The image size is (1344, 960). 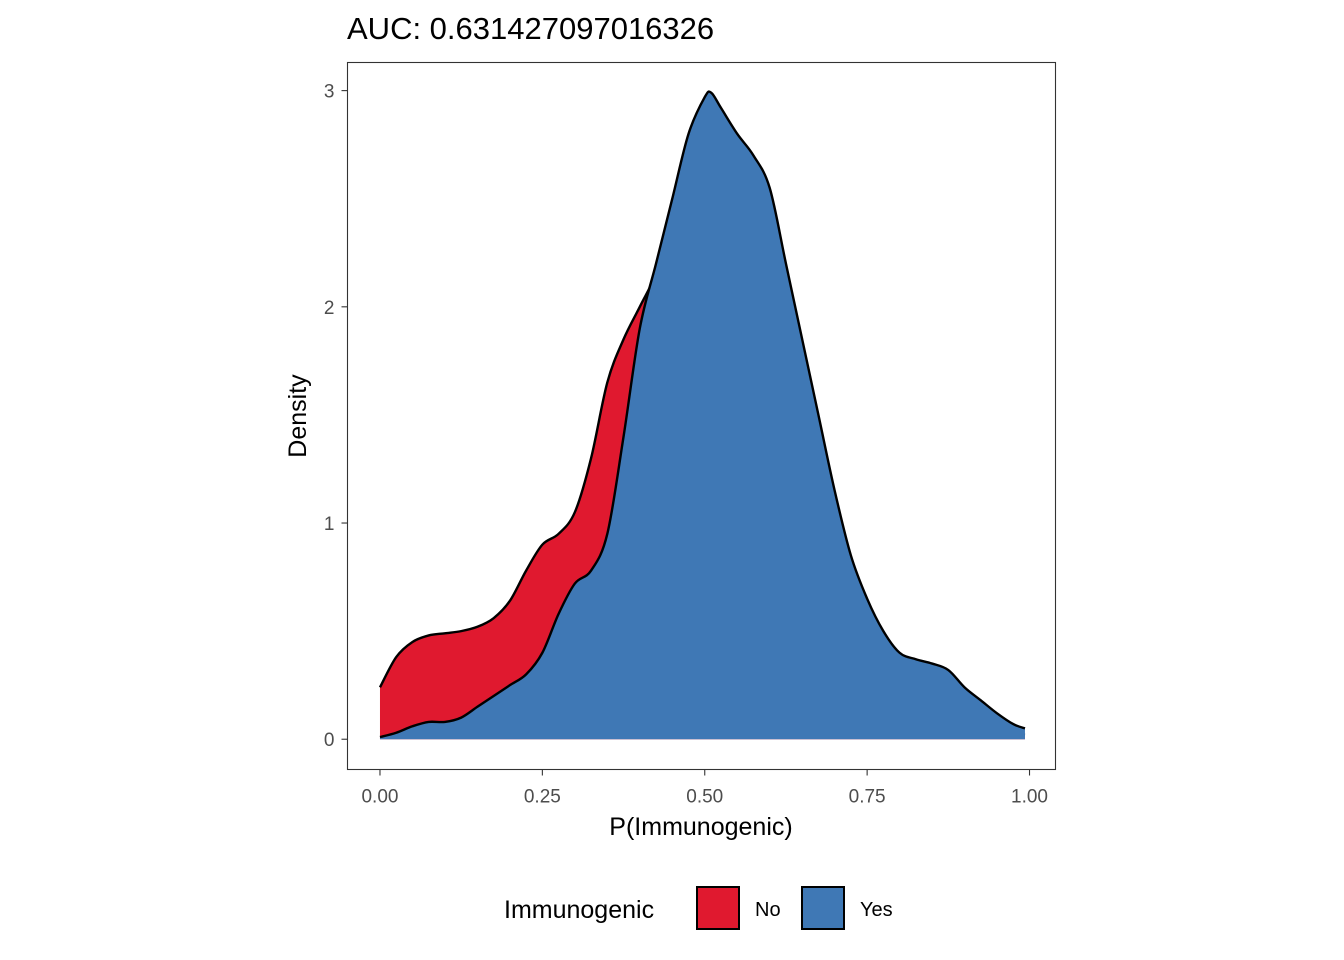 What do you see at coordinates (1029, 797) in the screenshot?
I see `x-tick-label: 1.00` at bounding box center [1029, 797].